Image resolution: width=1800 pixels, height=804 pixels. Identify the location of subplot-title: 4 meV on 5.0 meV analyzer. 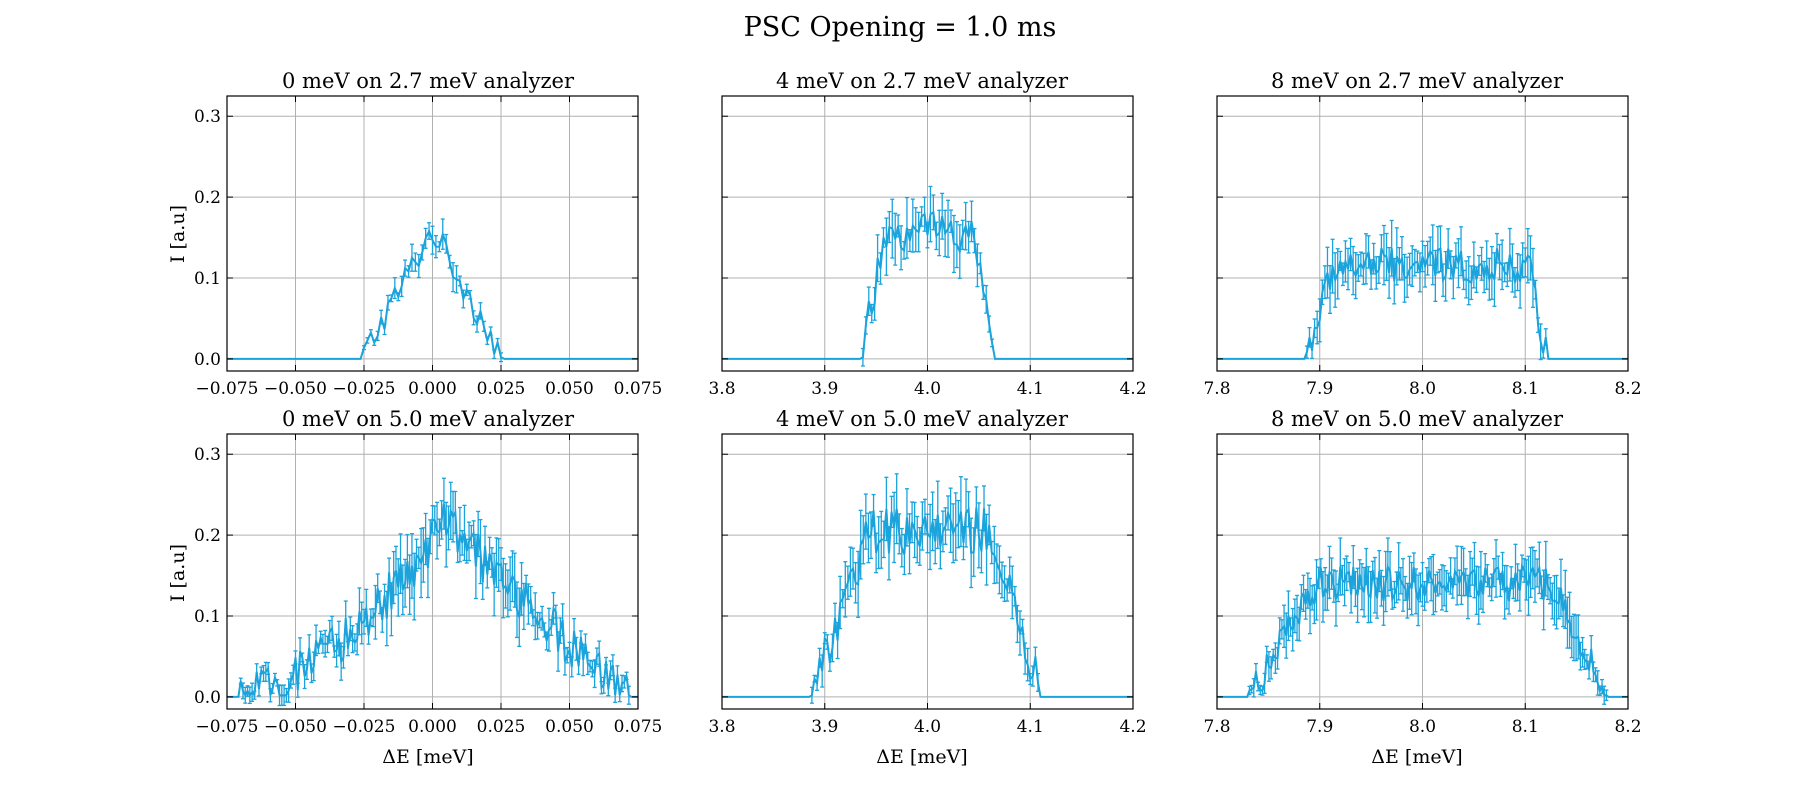
(922, 419).